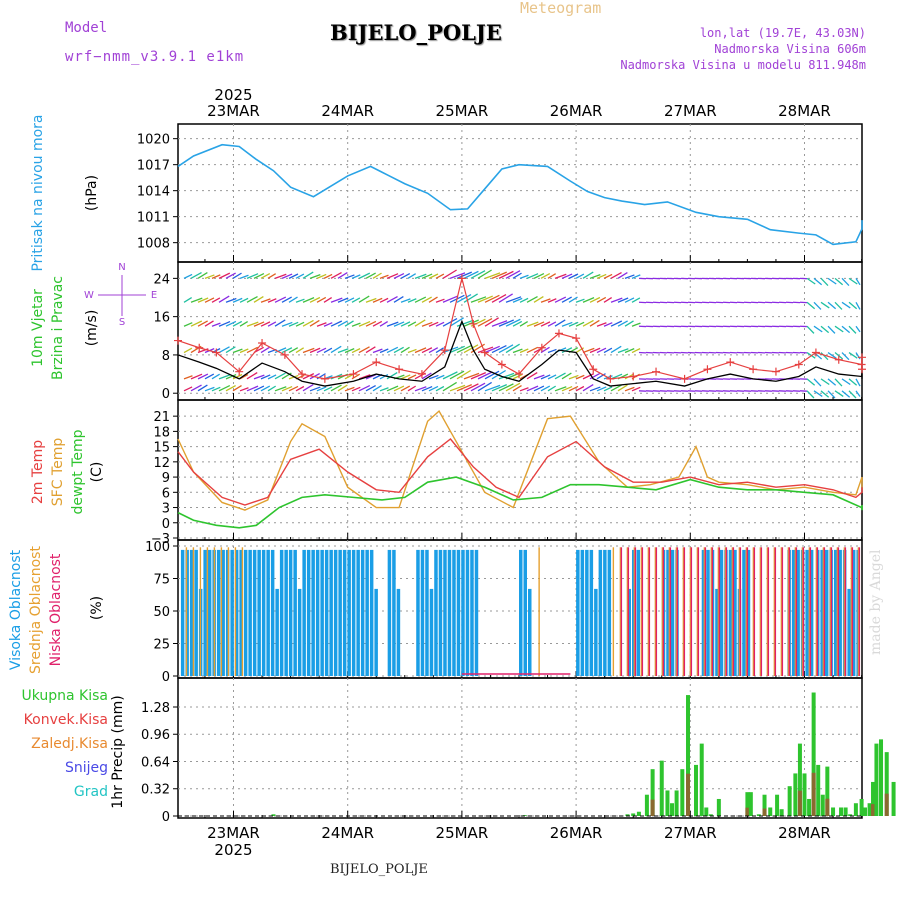  I want to click on compass-east-label: E, so click(154, 295).